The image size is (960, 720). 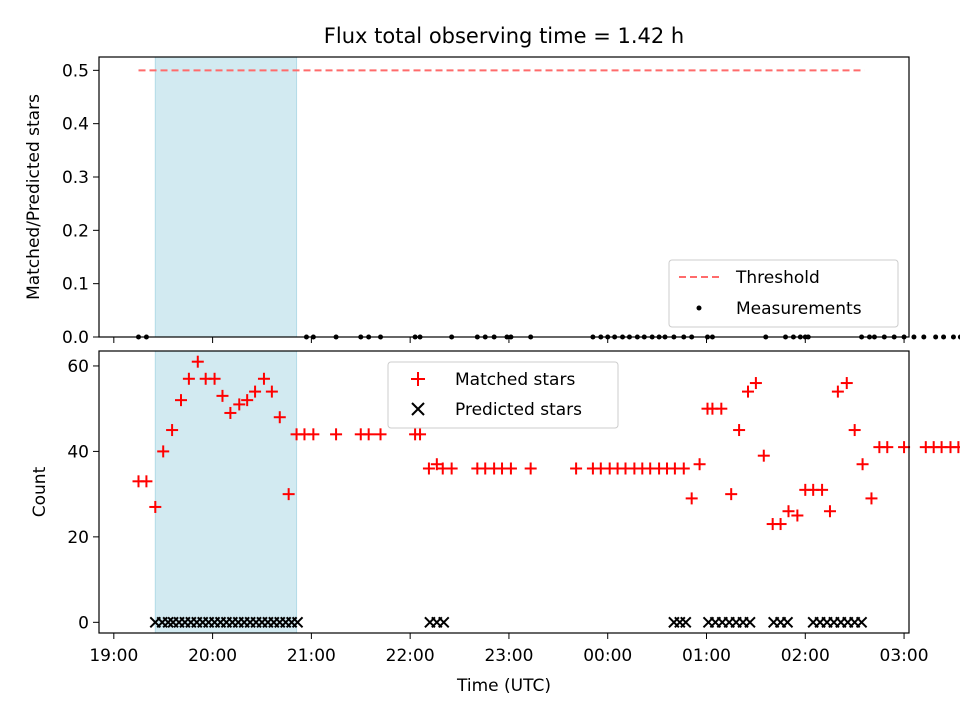 I want to click on top-y-tick-label: 0.2, so click(x=75, y=231).